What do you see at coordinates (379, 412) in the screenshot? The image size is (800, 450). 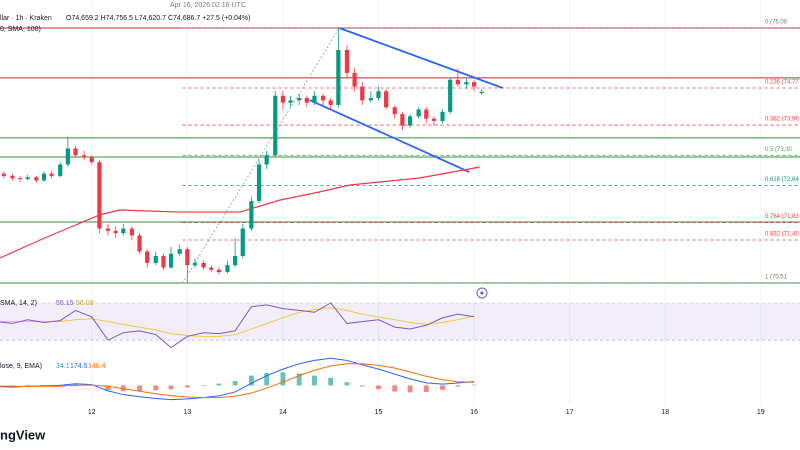 I see `x-tick-label: 15` at bounding box center [379, 412].